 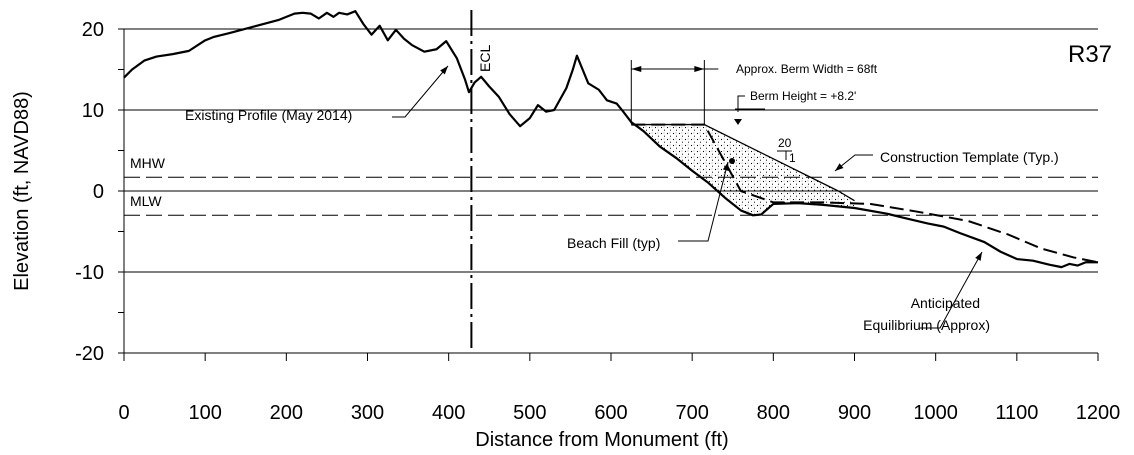 What do you see at coordinates (945, 303) in the screenshot?
I see `equilibrium-label-line1: Anticipated` at bounding box center [945, 303].